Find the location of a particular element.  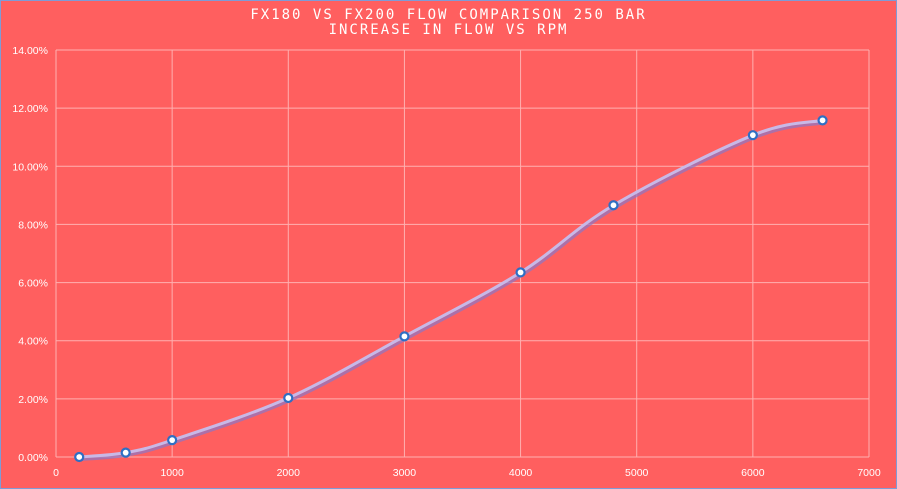

x-tick-label: 7000 is located at coordinates (869, 473).